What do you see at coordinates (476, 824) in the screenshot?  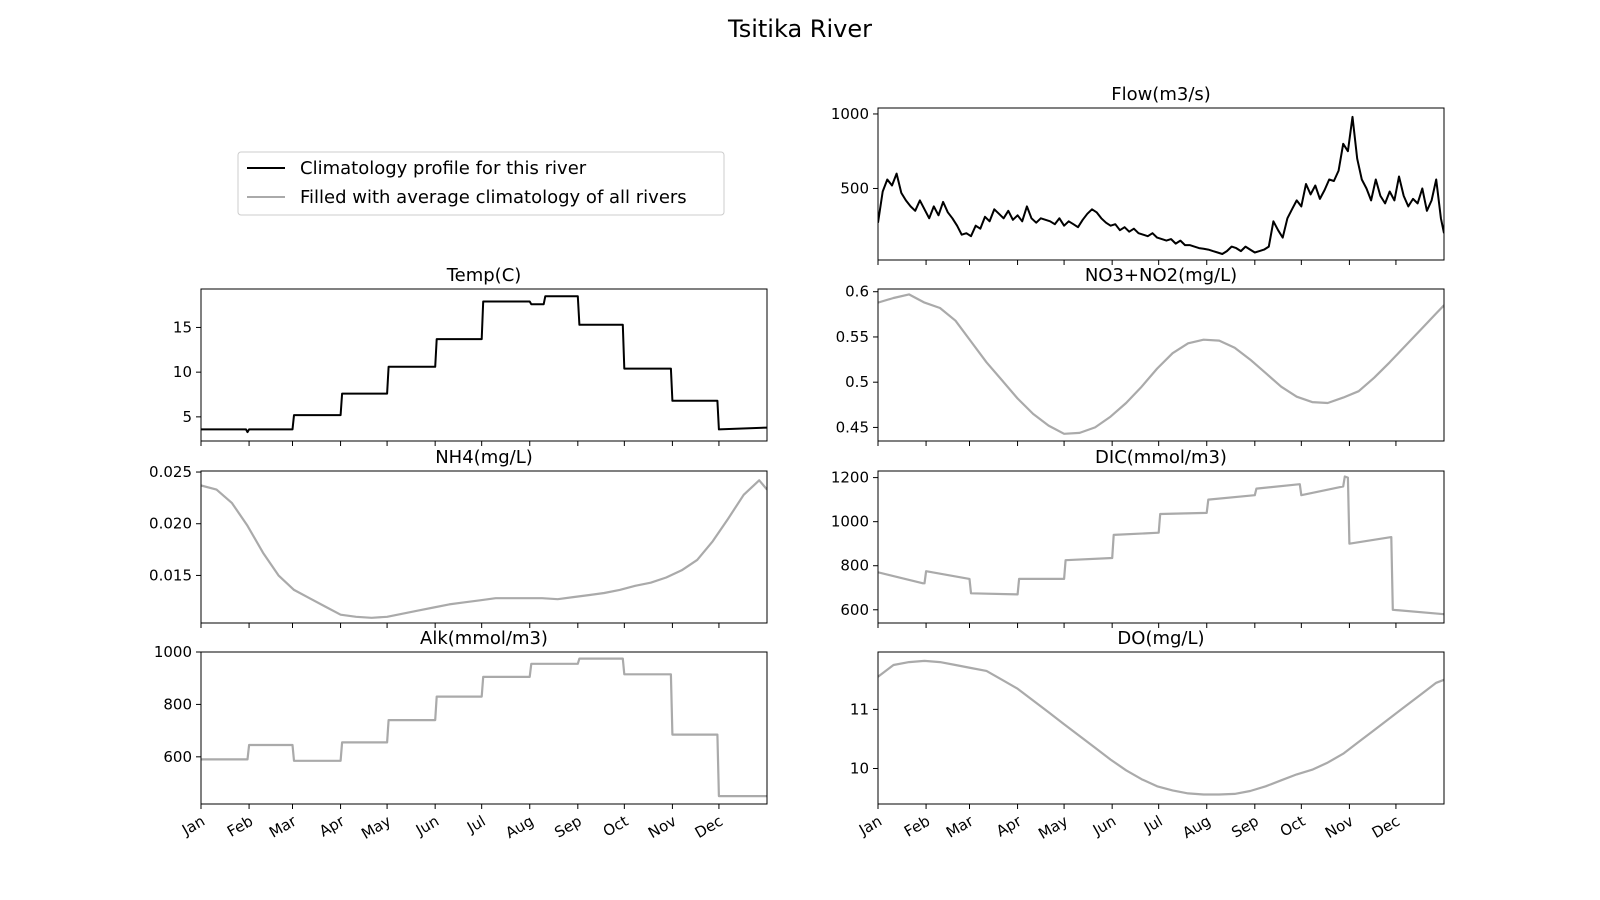 I see `xtick-label-alk-mmol-m3: Jul` at bounding box center [476, 824].